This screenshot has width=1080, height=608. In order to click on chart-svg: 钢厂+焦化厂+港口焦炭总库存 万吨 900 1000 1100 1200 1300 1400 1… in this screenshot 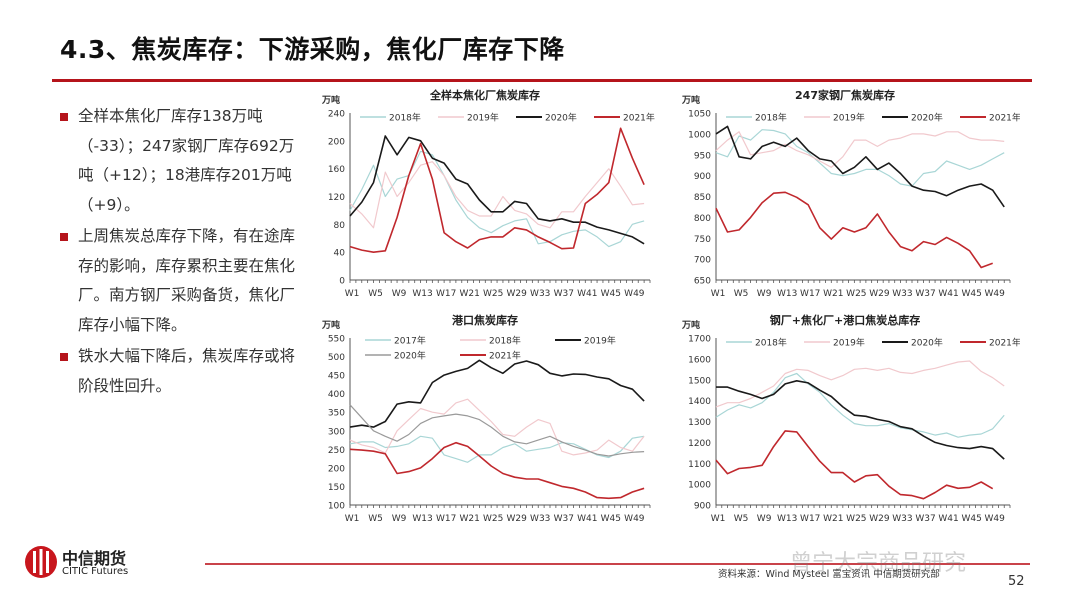, I will do `click(851, 418)`.